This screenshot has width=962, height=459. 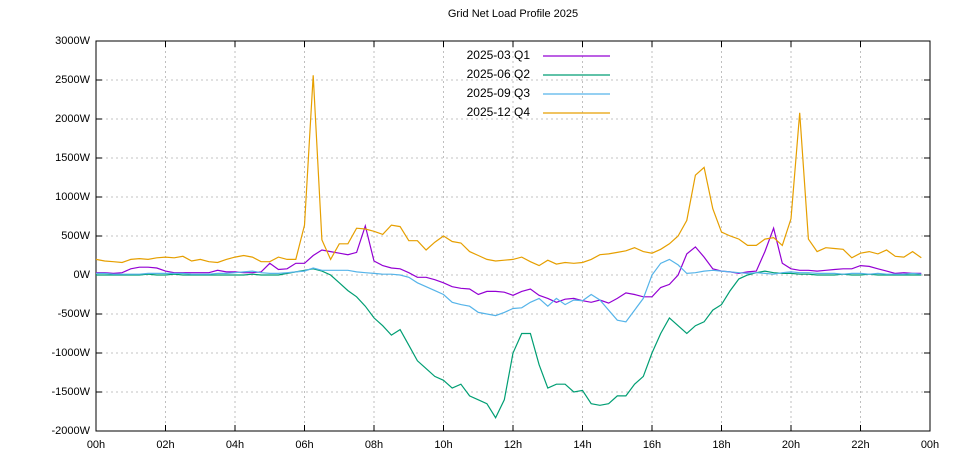 I want to click on y-tick-label: 1000W, so click(x=72, y=197).